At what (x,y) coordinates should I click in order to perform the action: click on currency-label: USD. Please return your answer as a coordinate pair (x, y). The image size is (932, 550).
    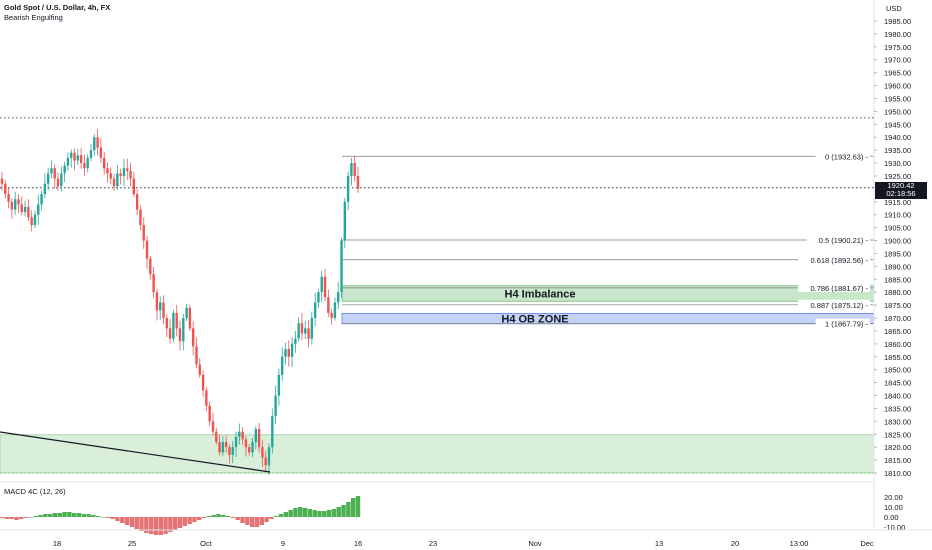
    Looking at the image, I should click on (894, 8).